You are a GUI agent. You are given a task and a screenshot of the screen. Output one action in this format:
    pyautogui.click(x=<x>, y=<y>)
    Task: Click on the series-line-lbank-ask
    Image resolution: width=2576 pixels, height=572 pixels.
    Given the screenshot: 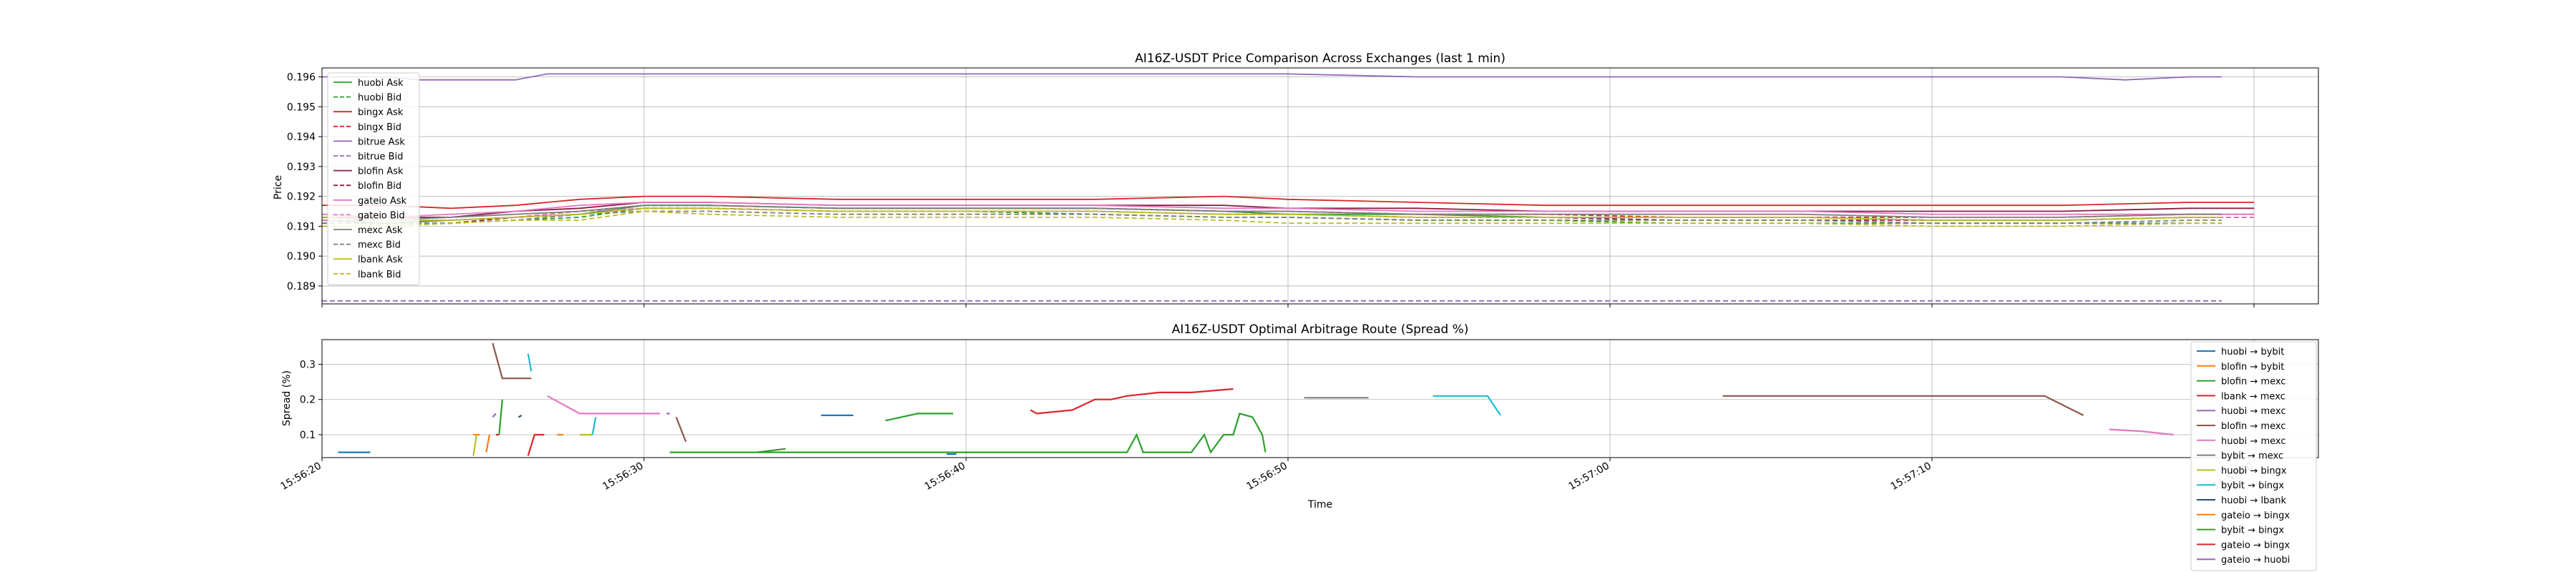 What is the action you would take?
    pyautogui.click(x=1271, y=214)
    